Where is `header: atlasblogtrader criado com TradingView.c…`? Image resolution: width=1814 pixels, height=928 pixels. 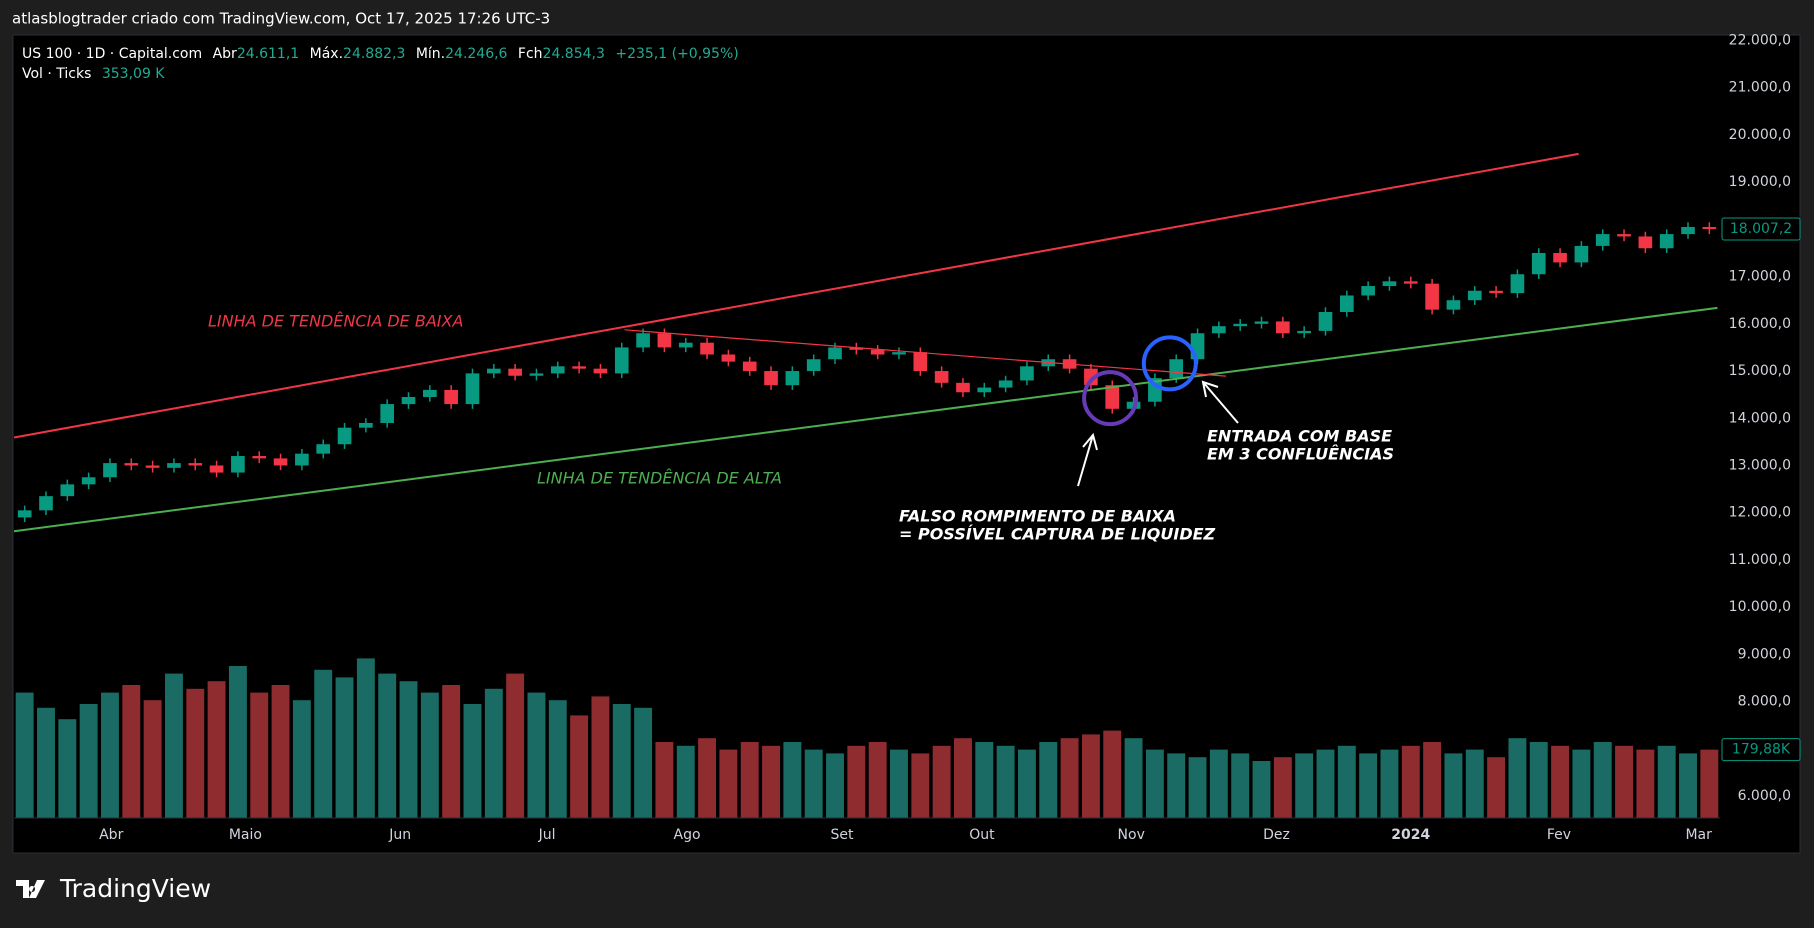 header: atlasblogtrader criado com TradingView.c… is located at coordinates (281, 19).